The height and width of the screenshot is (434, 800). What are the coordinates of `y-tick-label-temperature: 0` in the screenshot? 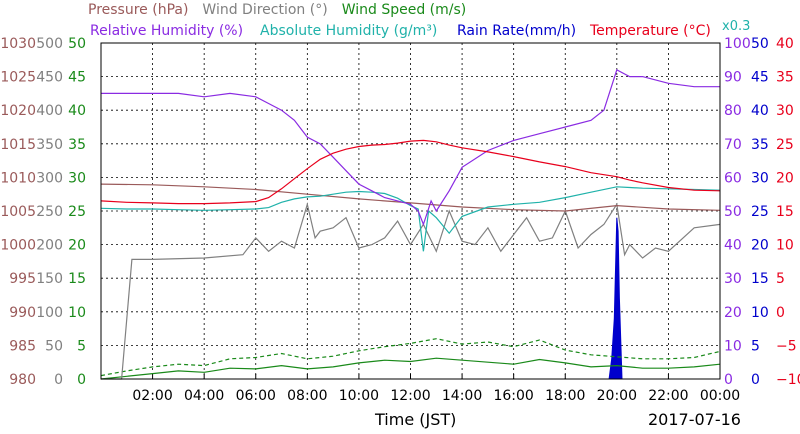 It's located at (780, 313).